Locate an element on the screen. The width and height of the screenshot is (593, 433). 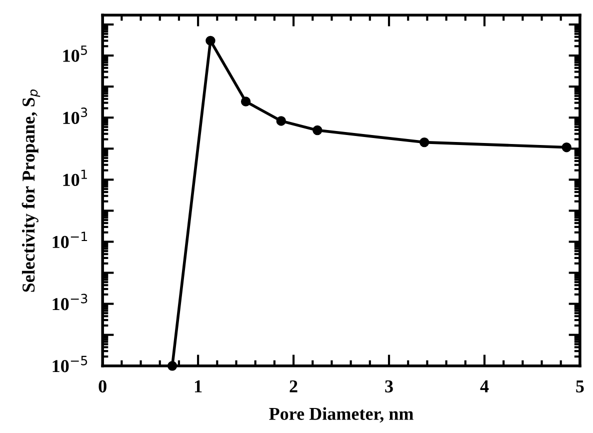
y-tick-label: 10$^{5}$ is located at coordinates (75, 54).